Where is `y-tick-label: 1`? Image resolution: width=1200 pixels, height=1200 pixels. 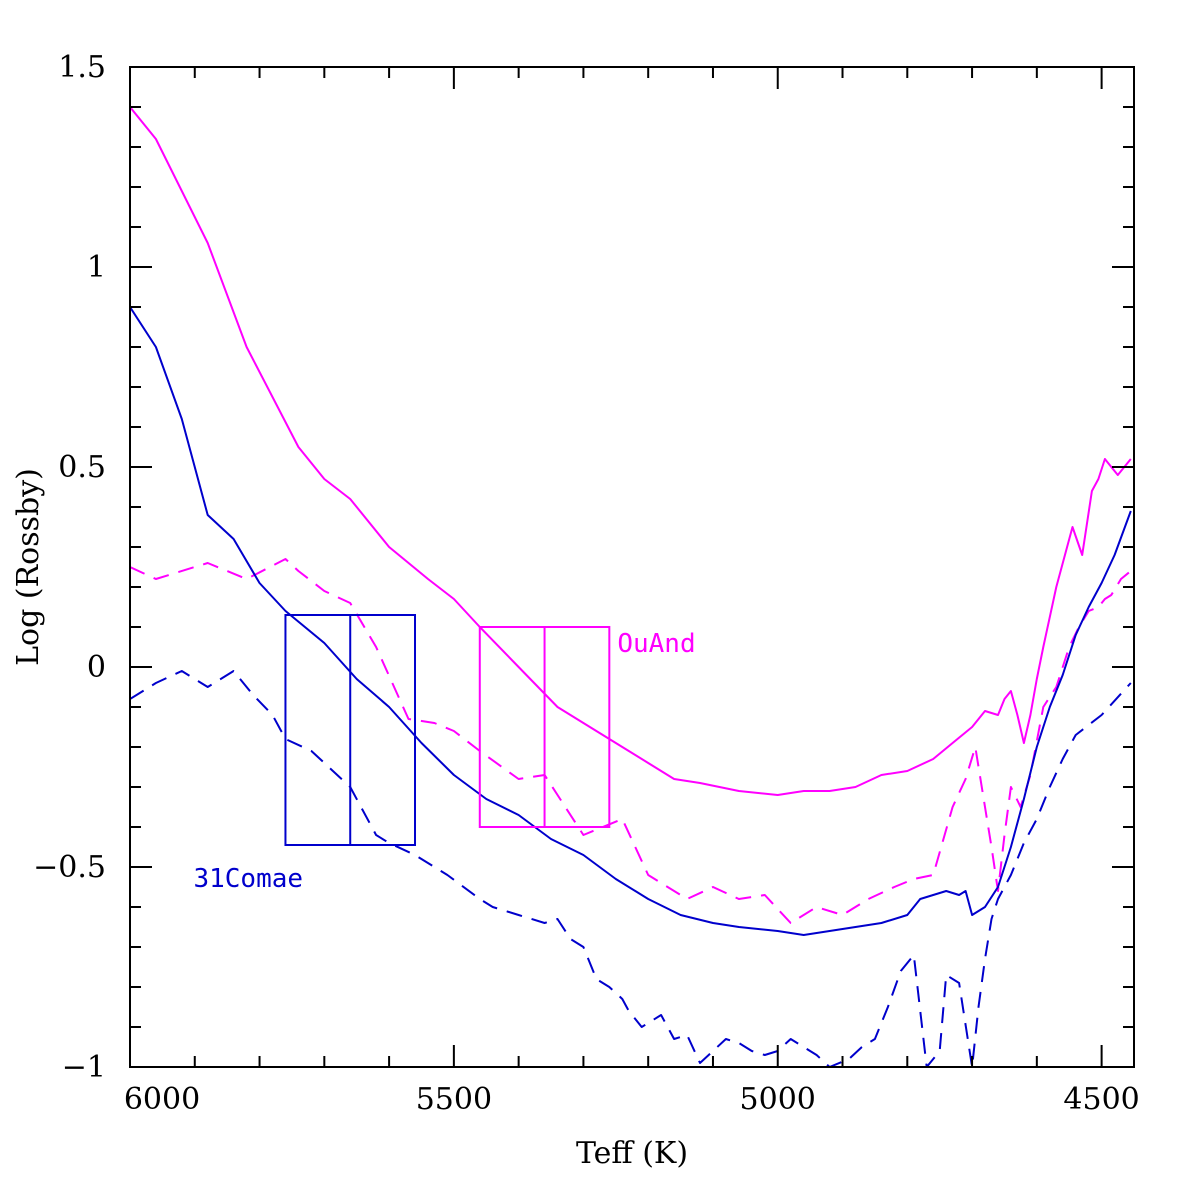
y-tick-label: 1 is located at coordinates (96, 267).